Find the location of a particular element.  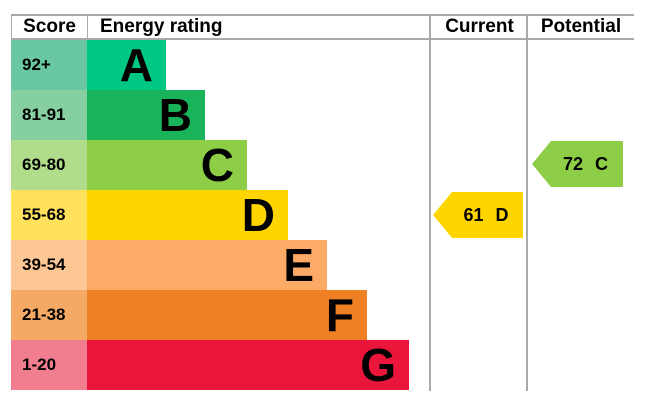

current-score-value: 61 is located at coordinates (473, 214).